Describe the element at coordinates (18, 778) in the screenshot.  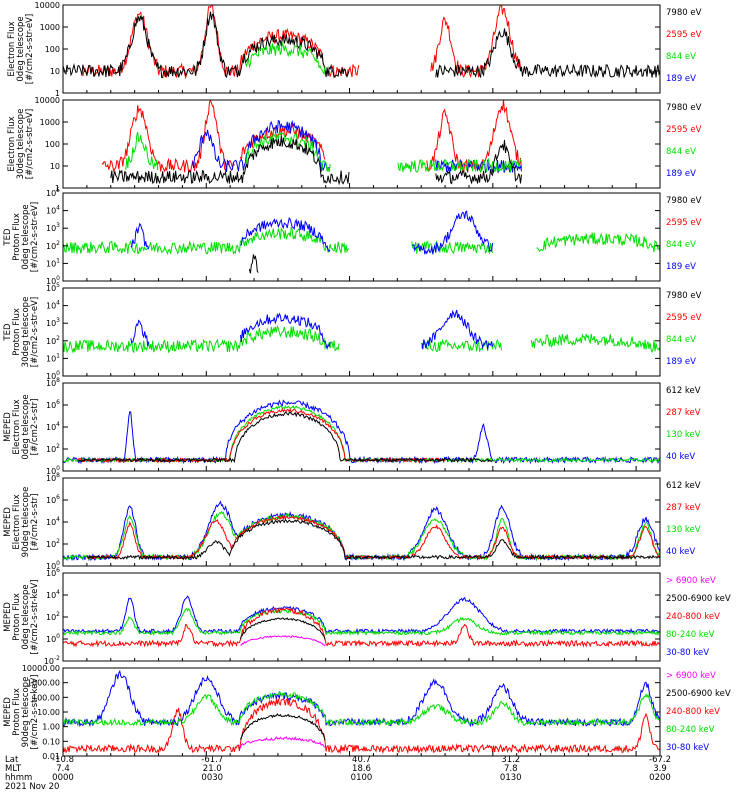
I see `footer-row-label: hhmm` at that location.